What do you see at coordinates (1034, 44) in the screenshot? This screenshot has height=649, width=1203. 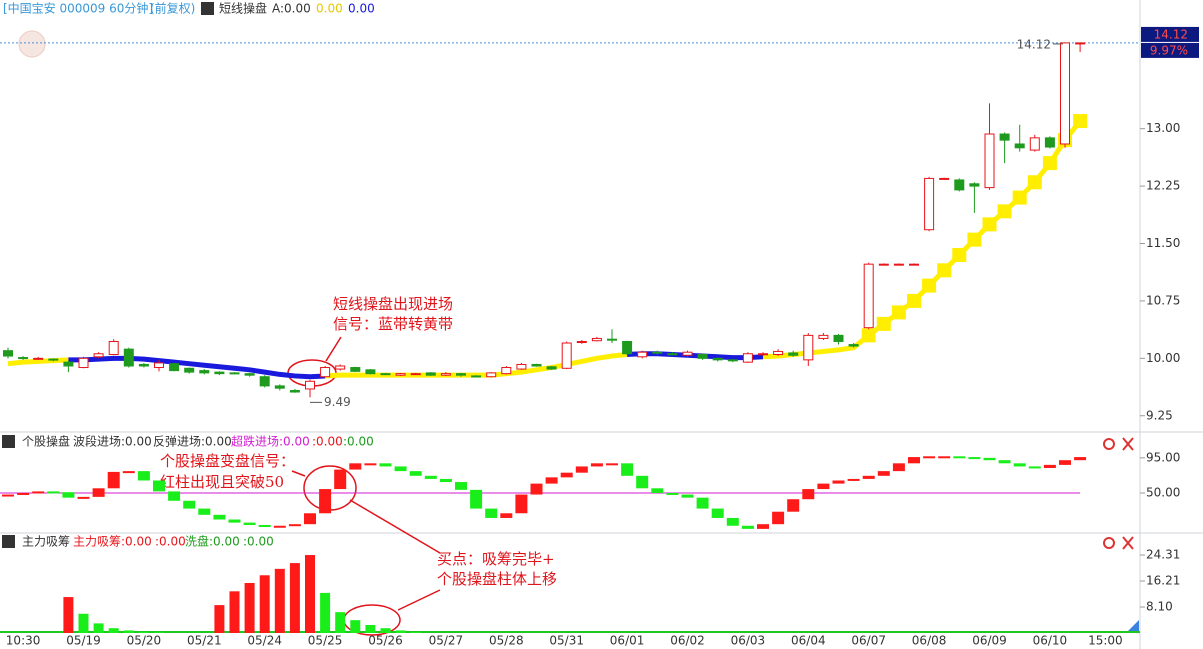 I see `high-label: 14.12` at bounding box center [1034, 44].